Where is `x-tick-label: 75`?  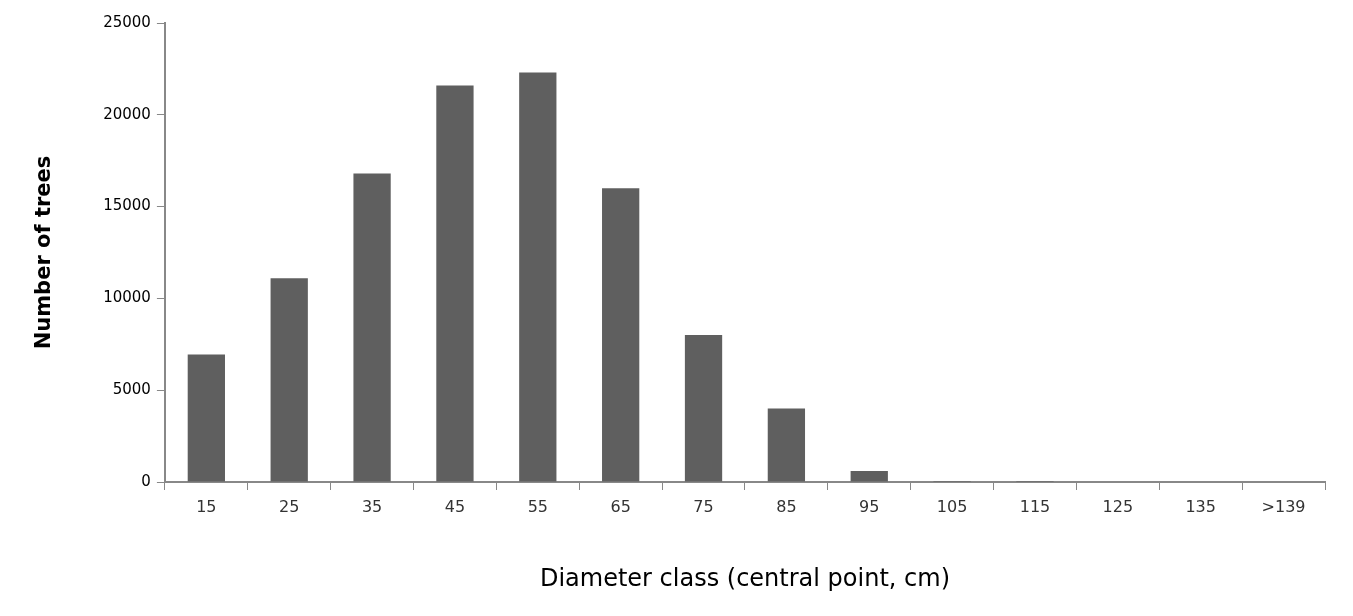
x-tick-label: 75 is located at coordinates (703, 506).